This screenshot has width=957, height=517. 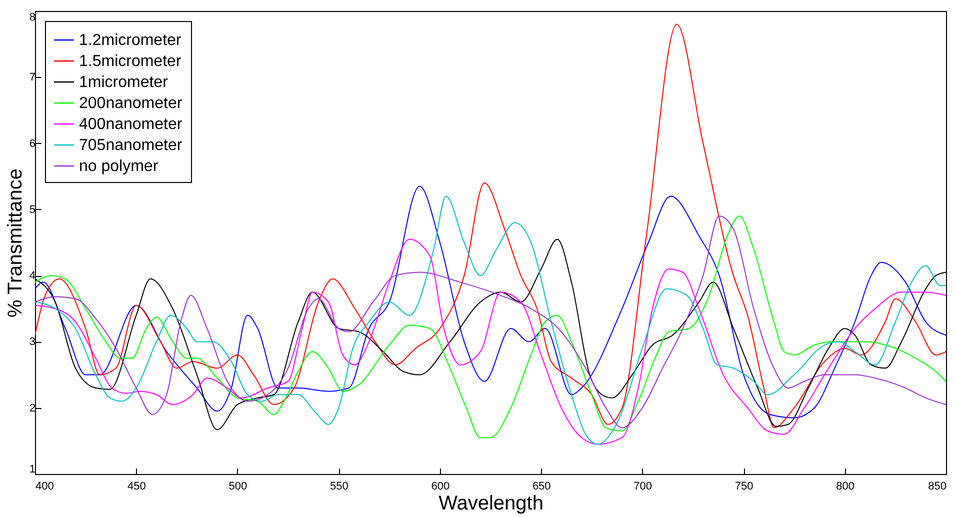 What do you see at coordinates (131, 124) in the screenshot?
I see `legend-label: 400nanometer` at bounding box center [131, 124].